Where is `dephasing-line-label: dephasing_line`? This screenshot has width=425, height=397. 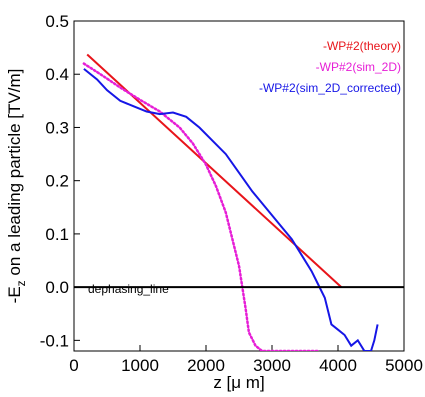
dephasing-line-label: dephasing_line is located at coordinates (128, 289).